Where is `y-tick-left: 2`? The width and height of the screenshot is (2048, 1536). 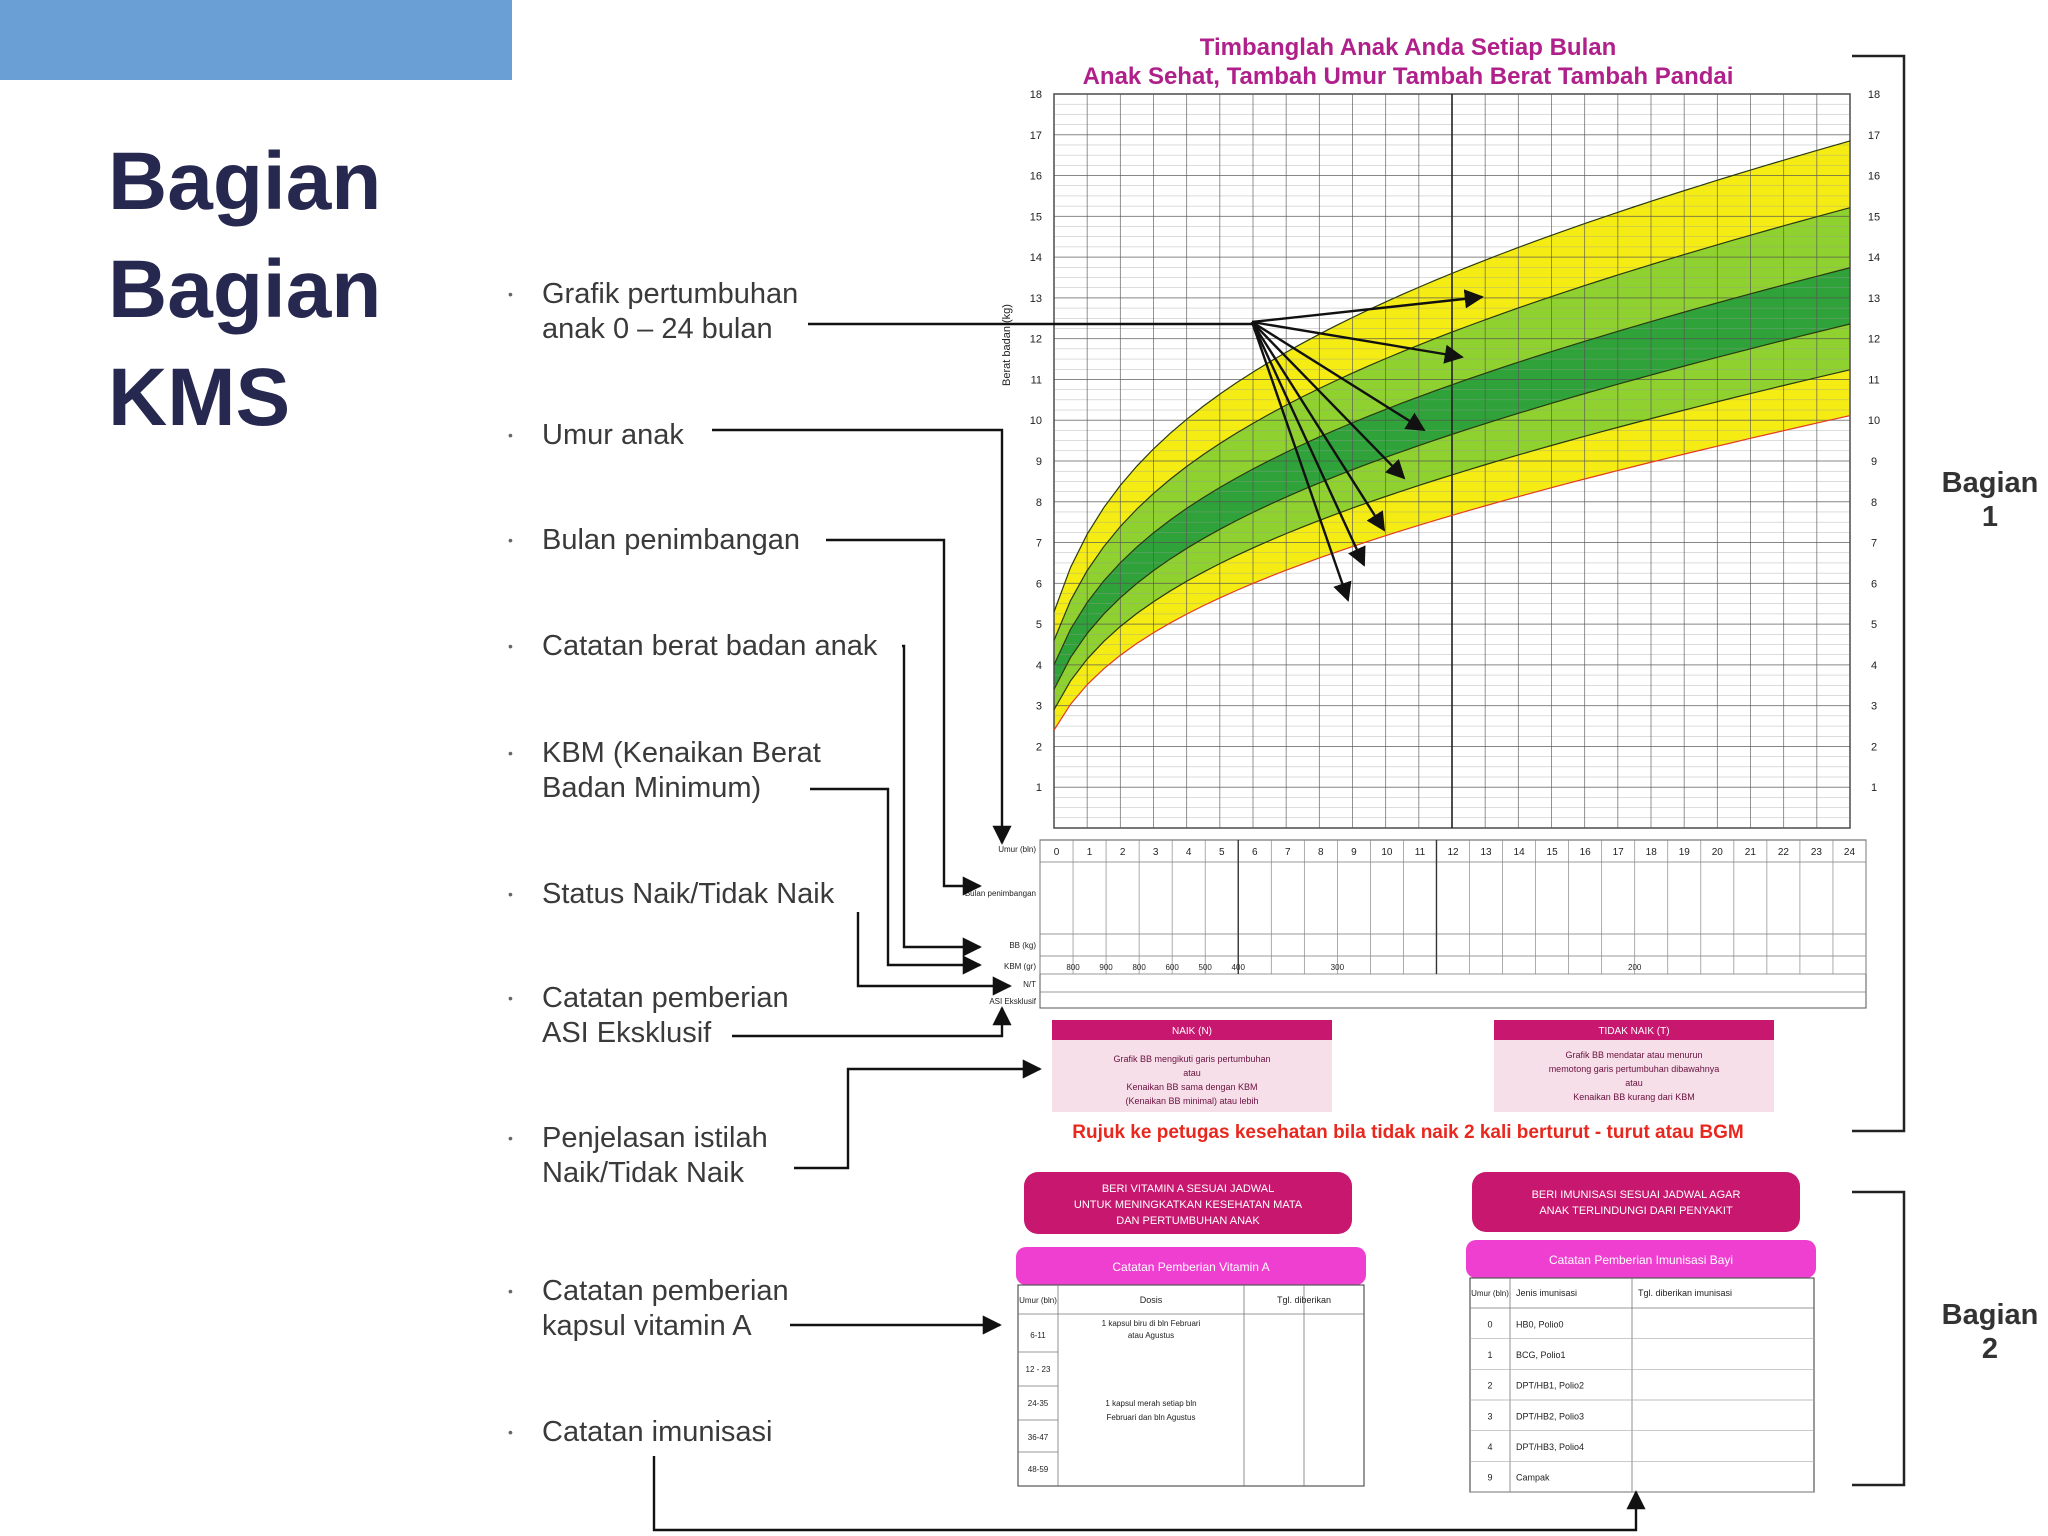
y-tick-left: 2 is located at coordinates (1039, 747).